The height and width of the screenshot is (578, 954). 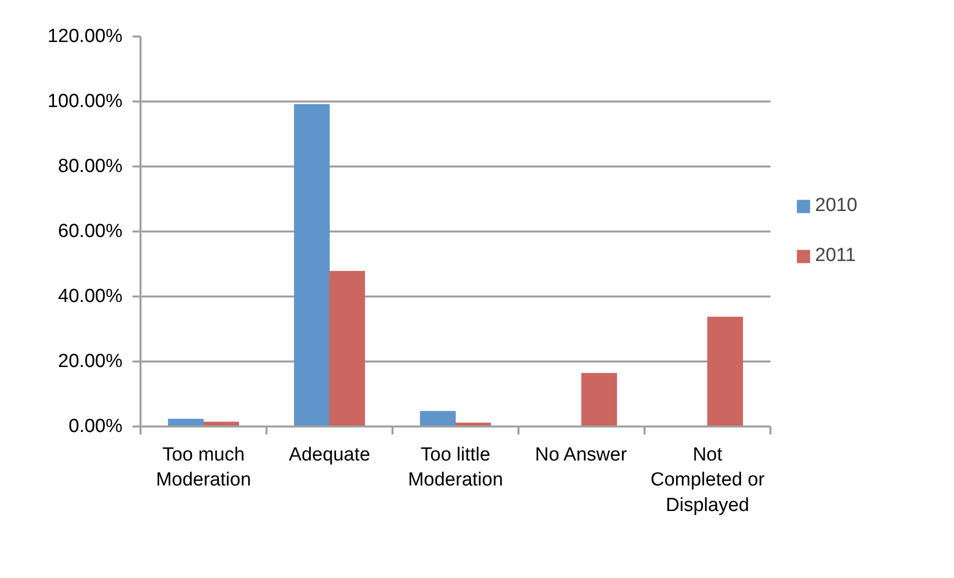 I want to click on x-tick-label: Not Completed or Displayed, so click(x=708, y=480).